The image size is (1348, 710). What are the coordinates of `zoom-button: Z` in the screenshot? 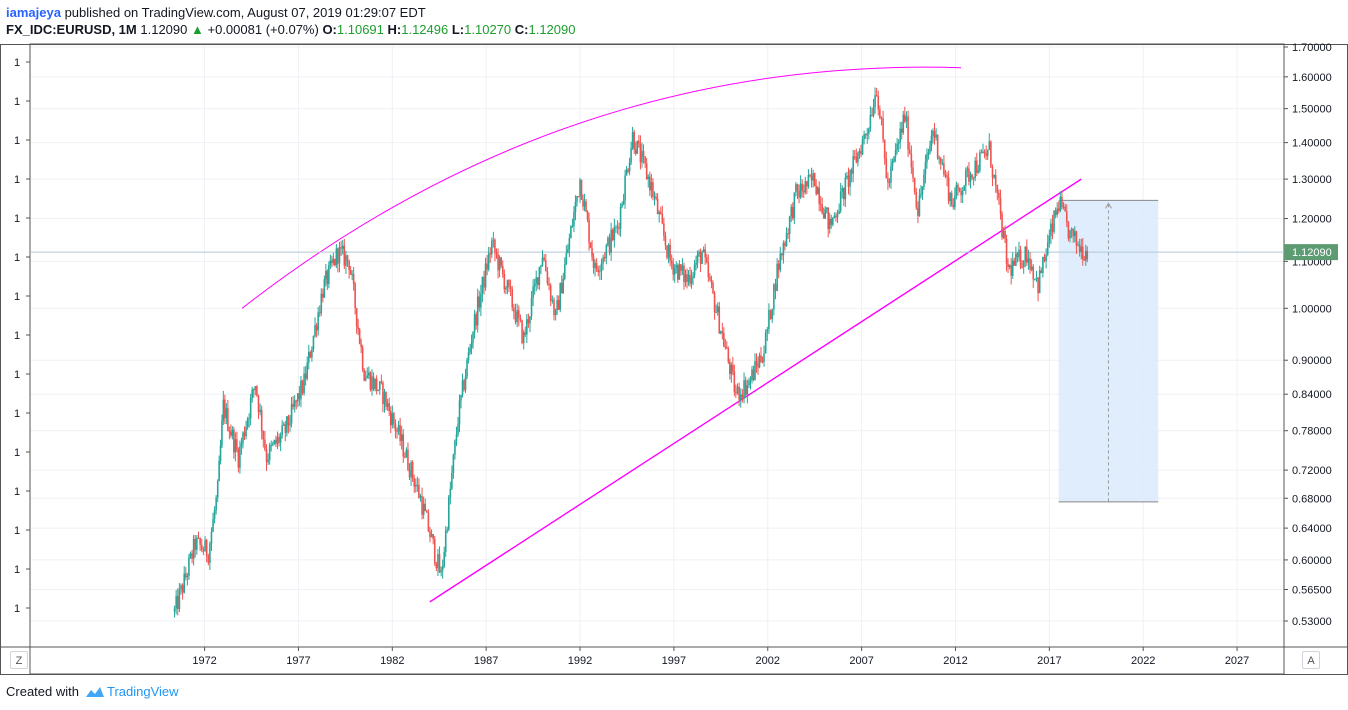 It's located at (19, 660).